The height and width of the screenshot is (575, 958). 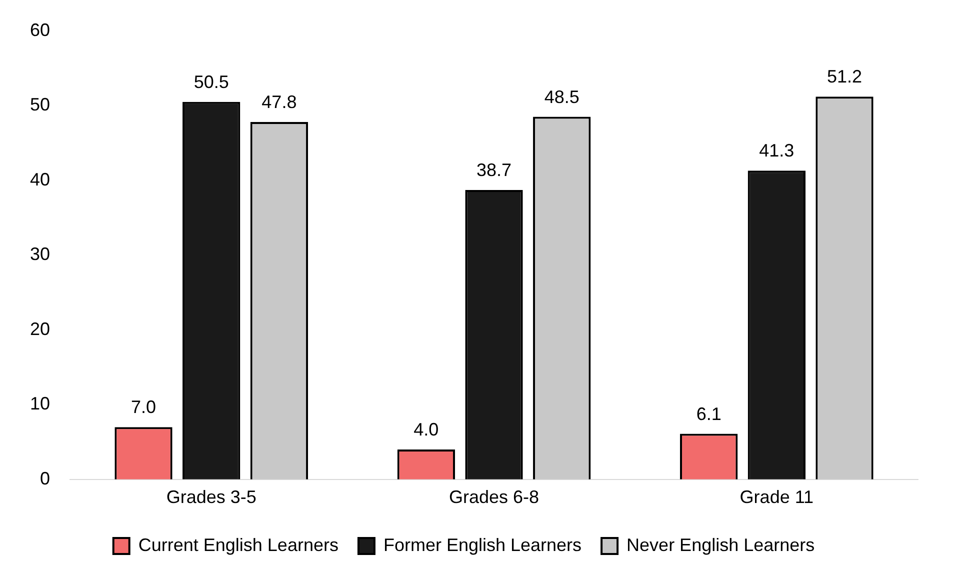 I want to click on data-label: 51.2, so click(x=844, y=76).